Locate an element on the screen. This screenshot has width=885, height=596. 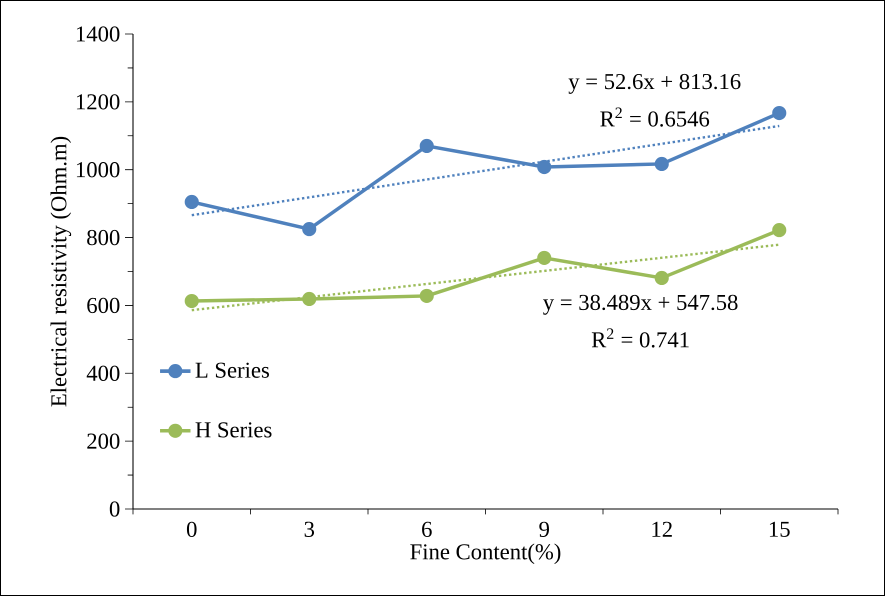
annotation: R$^{2}$ = 0.741 is located at coordinates (640, 338).